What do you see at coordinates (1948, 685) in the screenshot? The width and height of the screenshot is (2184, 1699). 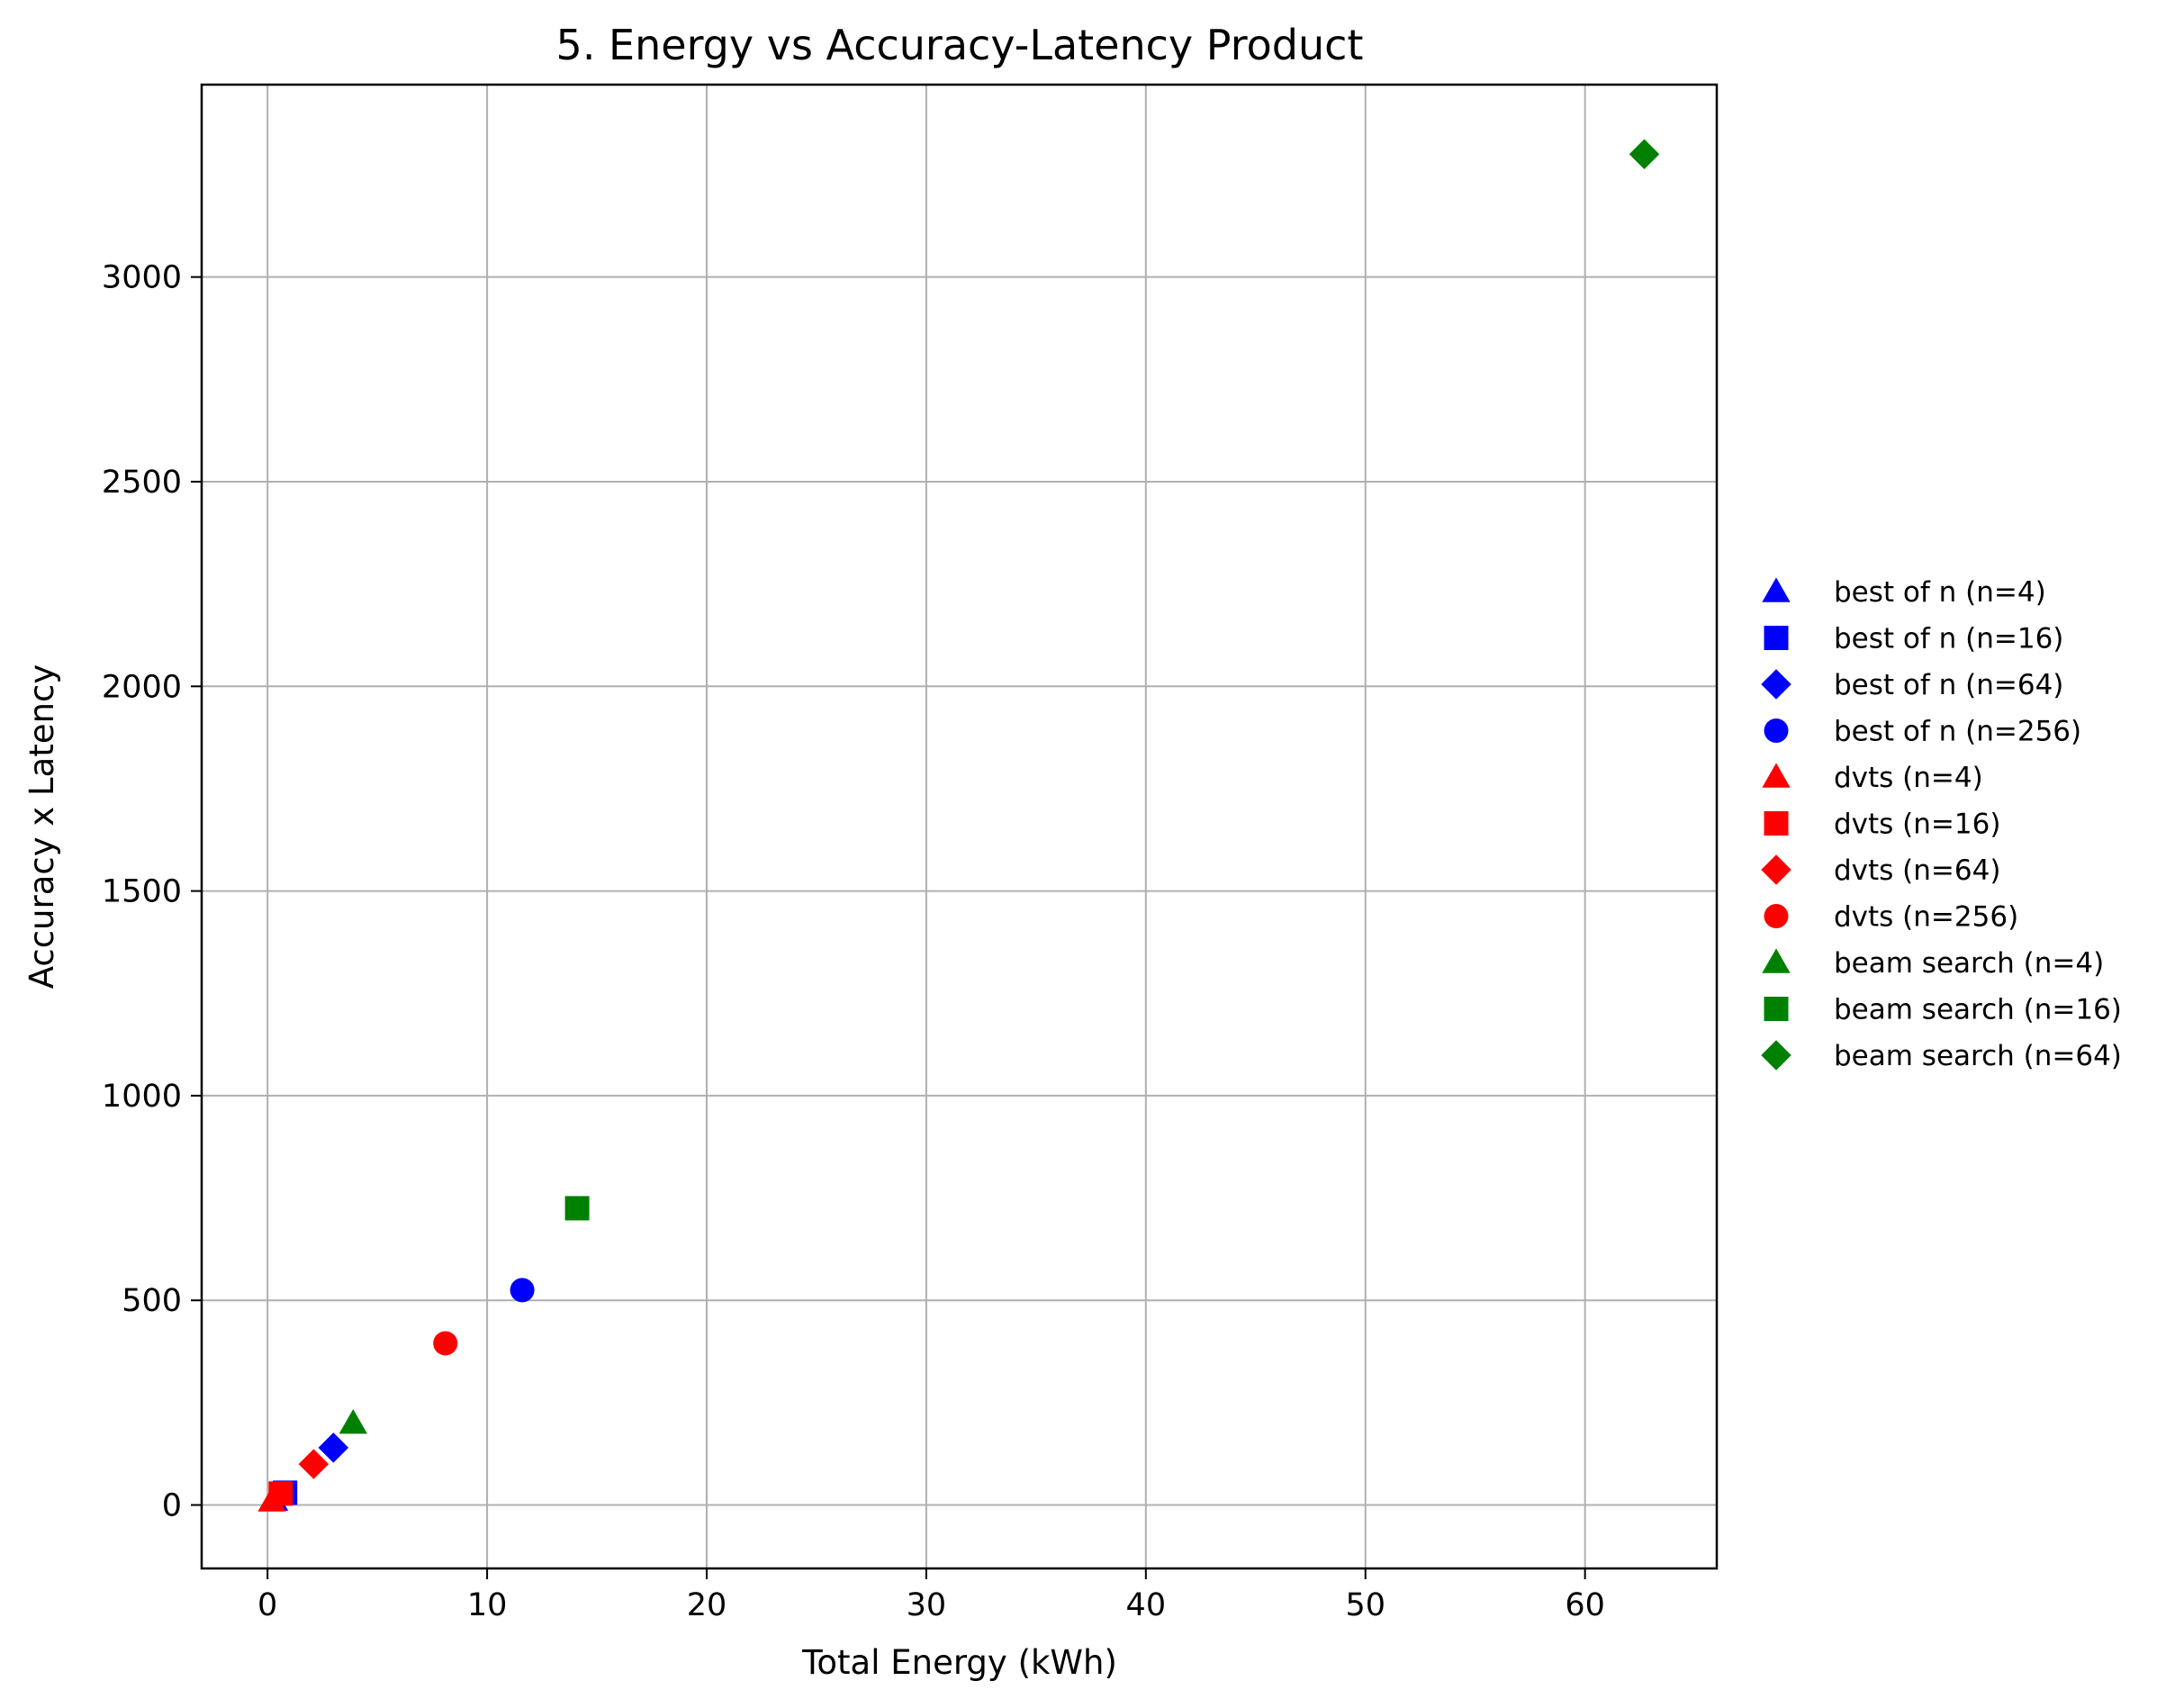 I see `legend-label: best of n (n=64)` at bounding box center [1948, 685].